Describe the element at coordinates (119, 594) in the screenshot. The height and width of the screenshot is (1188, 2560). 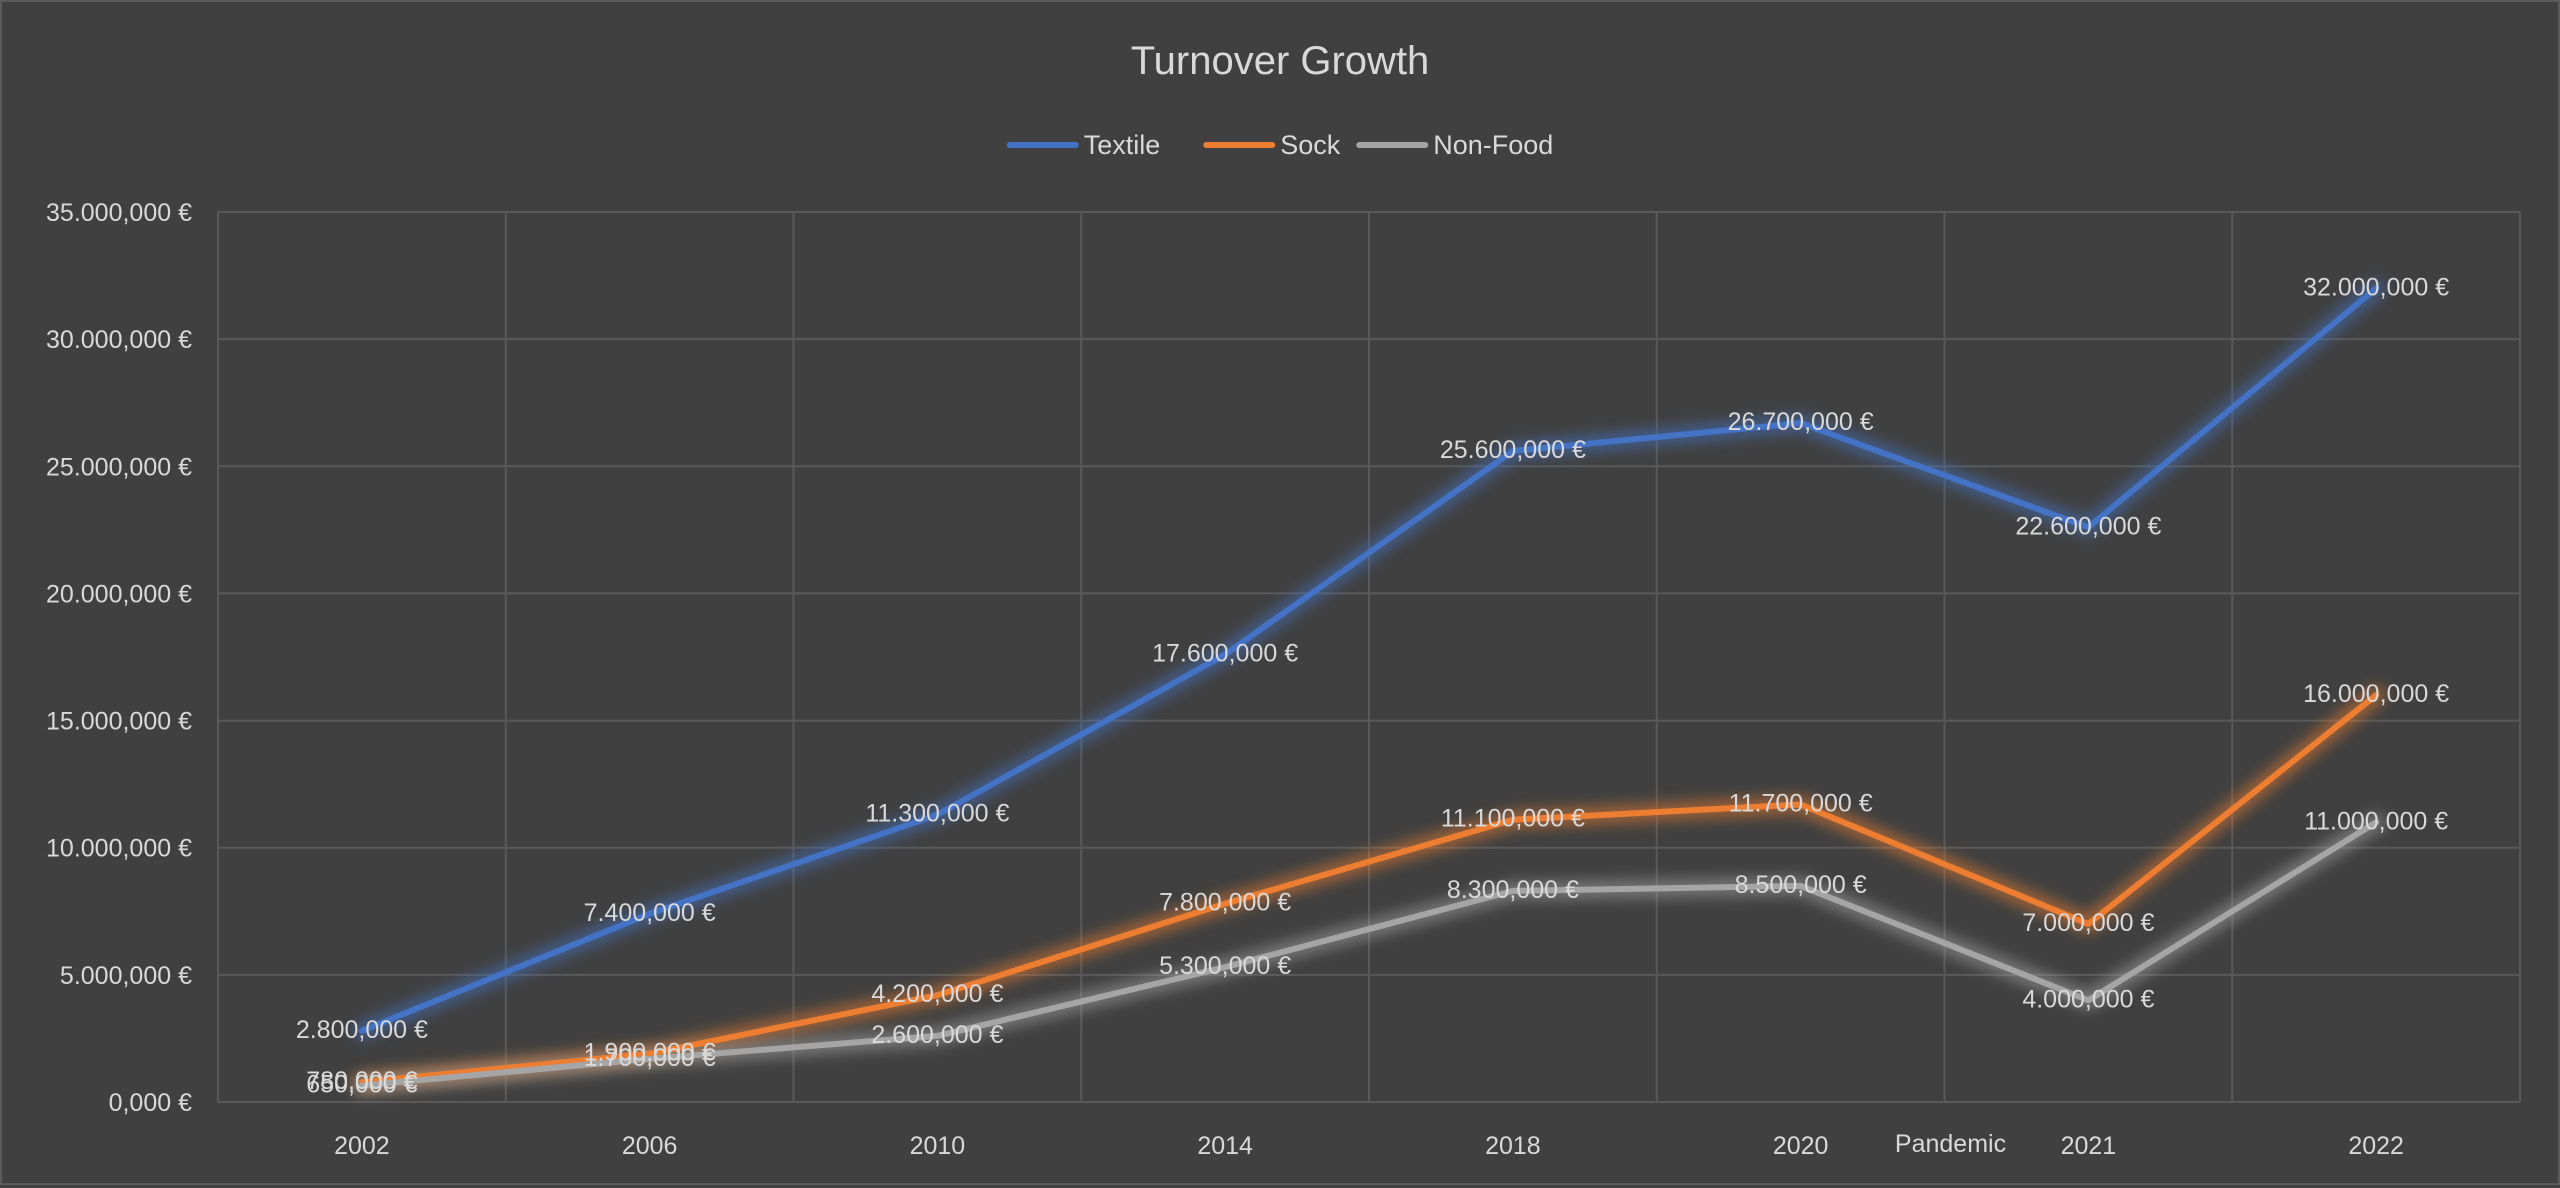
I see `y-tick-label: 20.000,000 €` at that location.